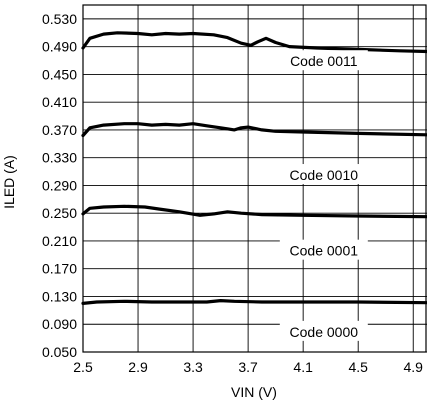 This screenshot has width=427, height=409. I want to click on y-tick-label: 0.450, so click(59, 74).